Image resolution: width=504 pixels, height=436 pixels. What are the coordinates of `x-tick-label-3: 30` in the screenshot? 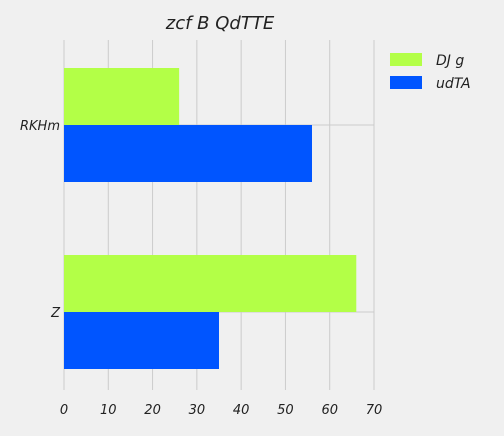 It's located at (197, 410).